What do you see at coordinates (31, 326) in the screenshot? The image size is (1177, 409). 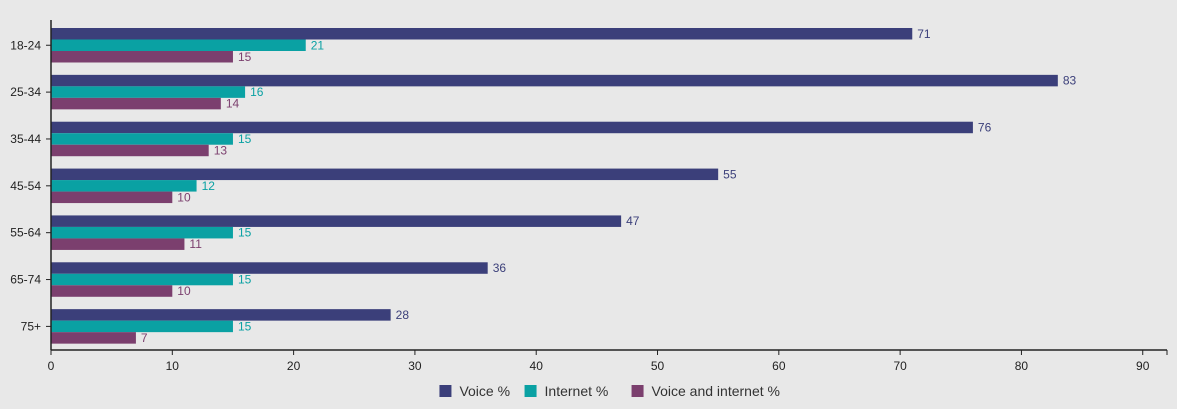 I see `y-tick-label: 75+` at bounding box center [31, 326].